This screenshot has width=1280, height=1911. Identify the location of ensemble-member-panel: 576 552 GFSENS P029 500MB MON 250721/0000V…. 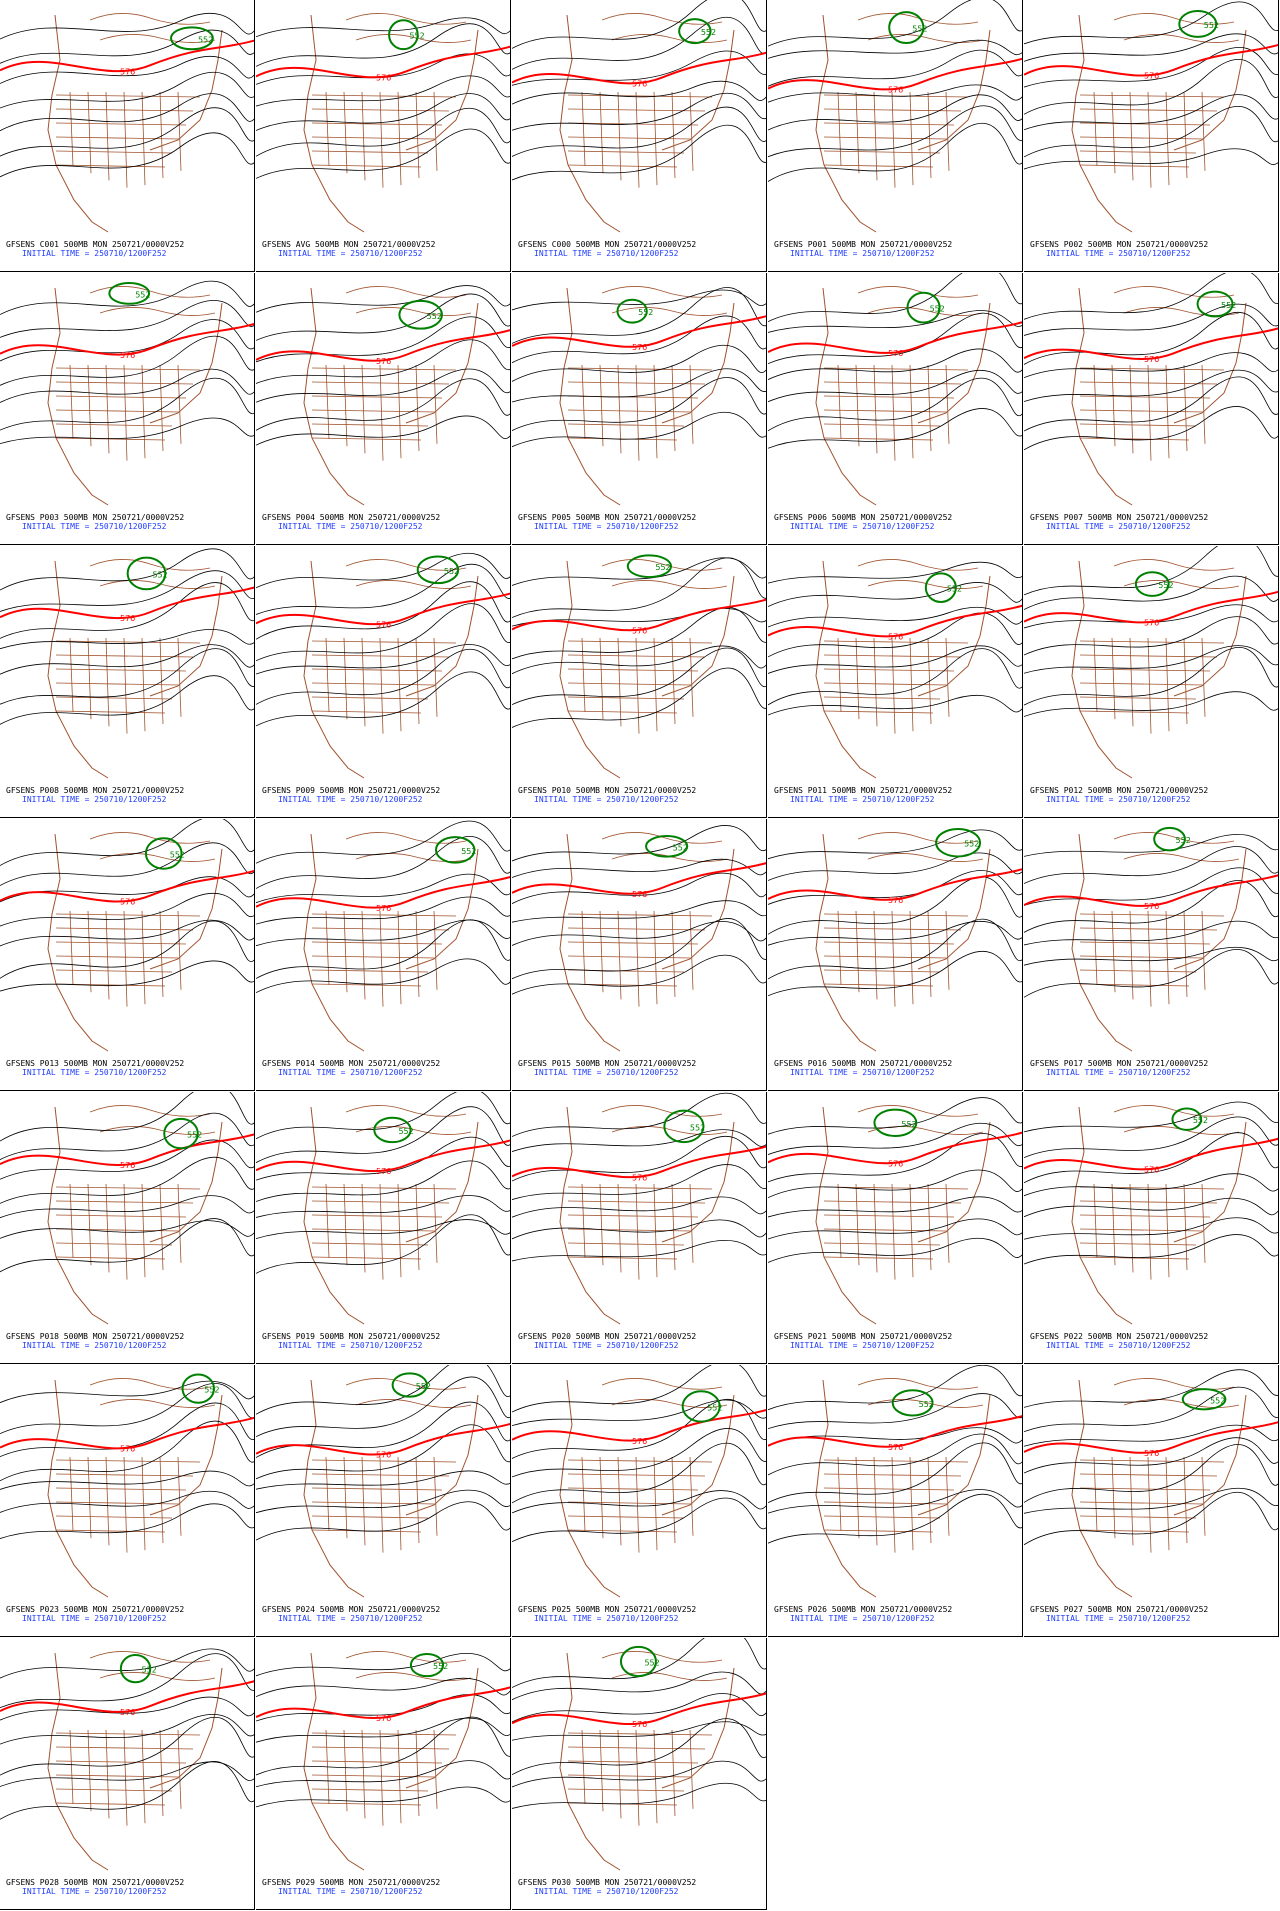
(383, 1774).